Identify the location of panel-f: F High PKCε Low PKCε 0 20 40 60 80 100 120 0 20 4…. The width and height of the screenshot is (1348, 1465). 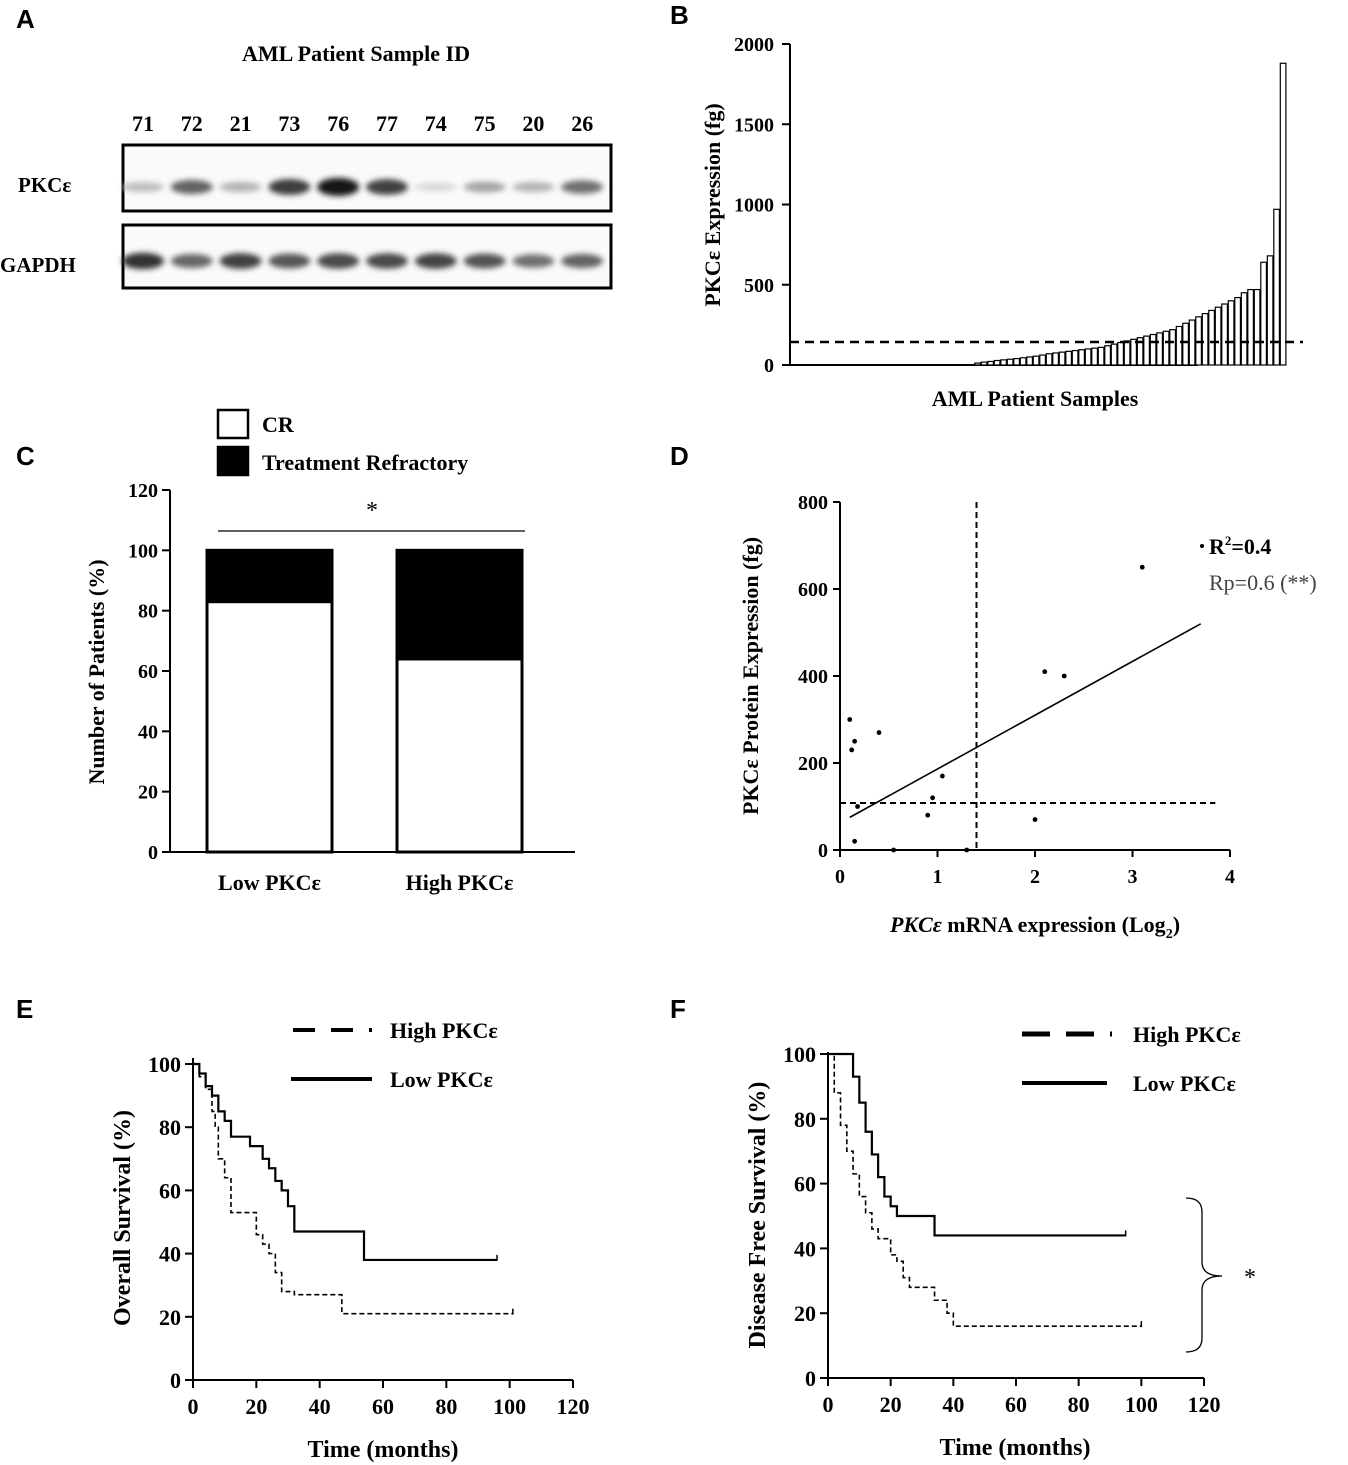
(963, 1227).